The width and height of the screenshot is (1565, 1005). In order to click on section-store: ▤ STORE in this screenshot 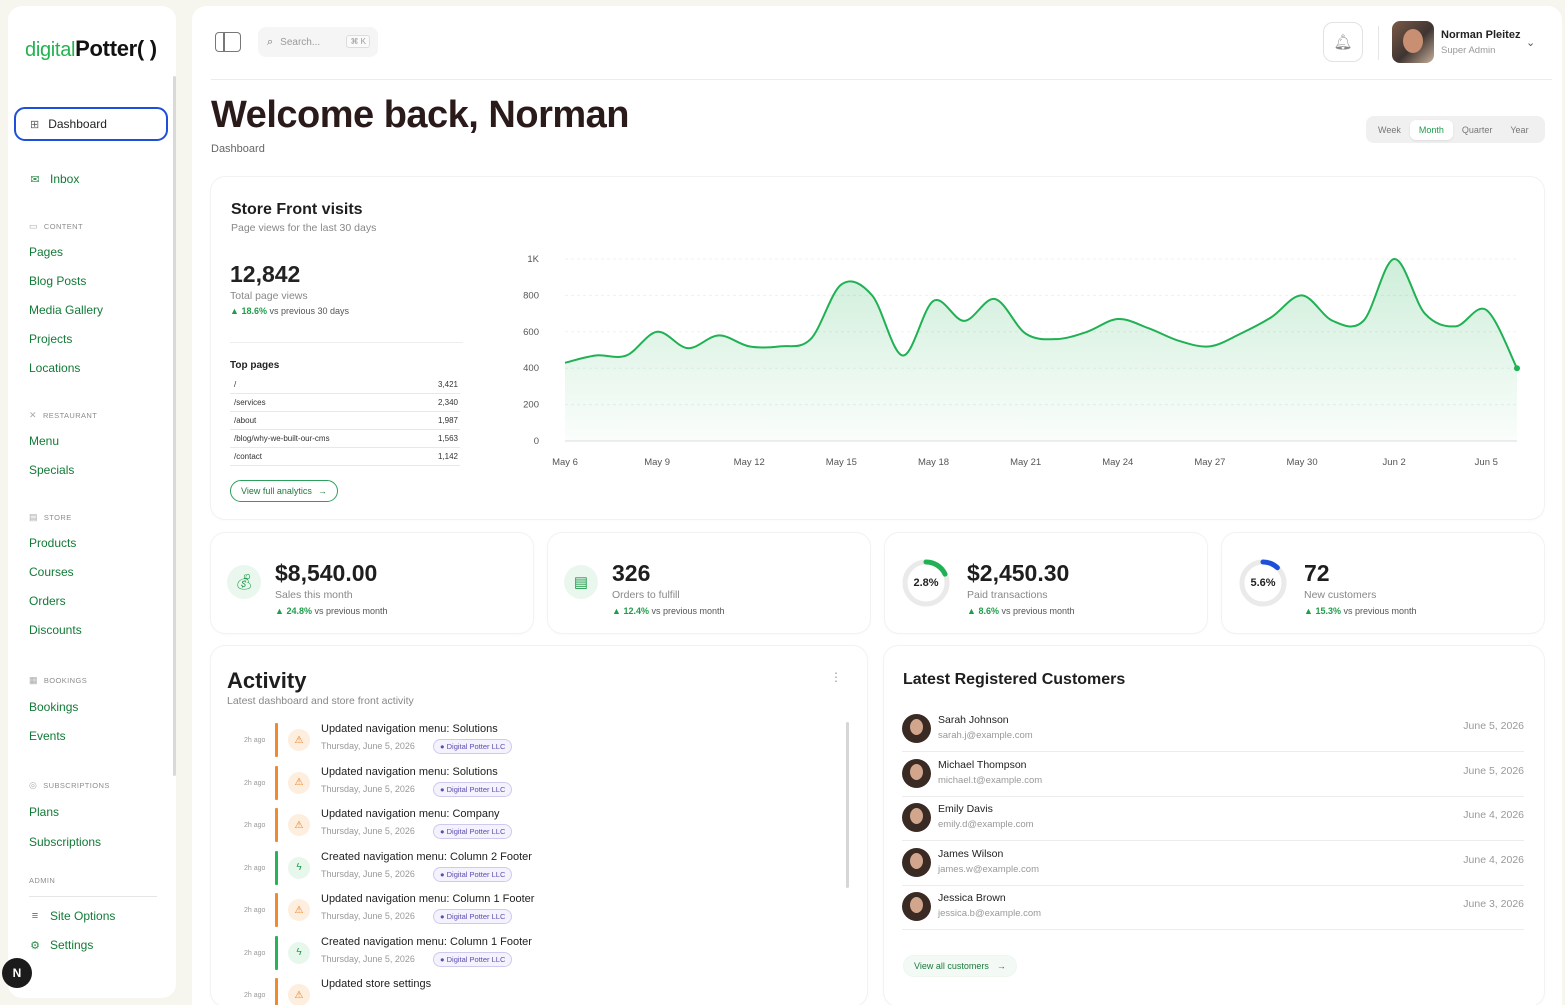, I will do `click(50, 517)`.